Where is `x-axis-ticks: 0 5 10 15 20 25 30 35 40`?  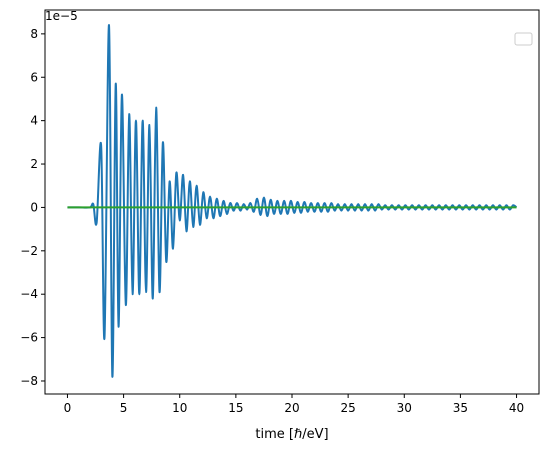 x-axis-ticks: 0 5 10 15 20 25 30 35 40 is located at coordinates (294, 404).